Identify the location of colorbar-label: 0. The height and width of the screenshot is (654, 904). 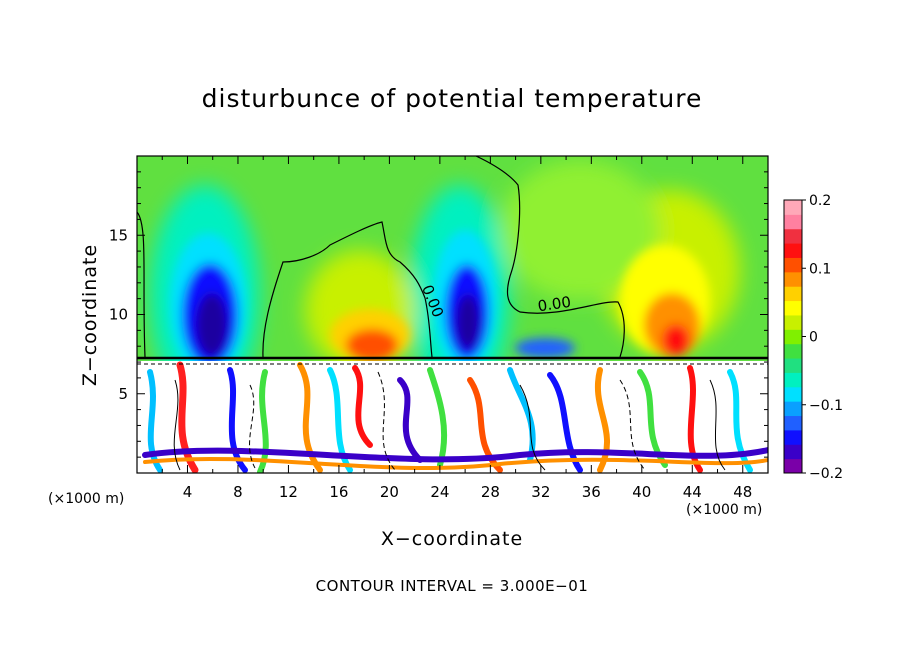
(813, 338).